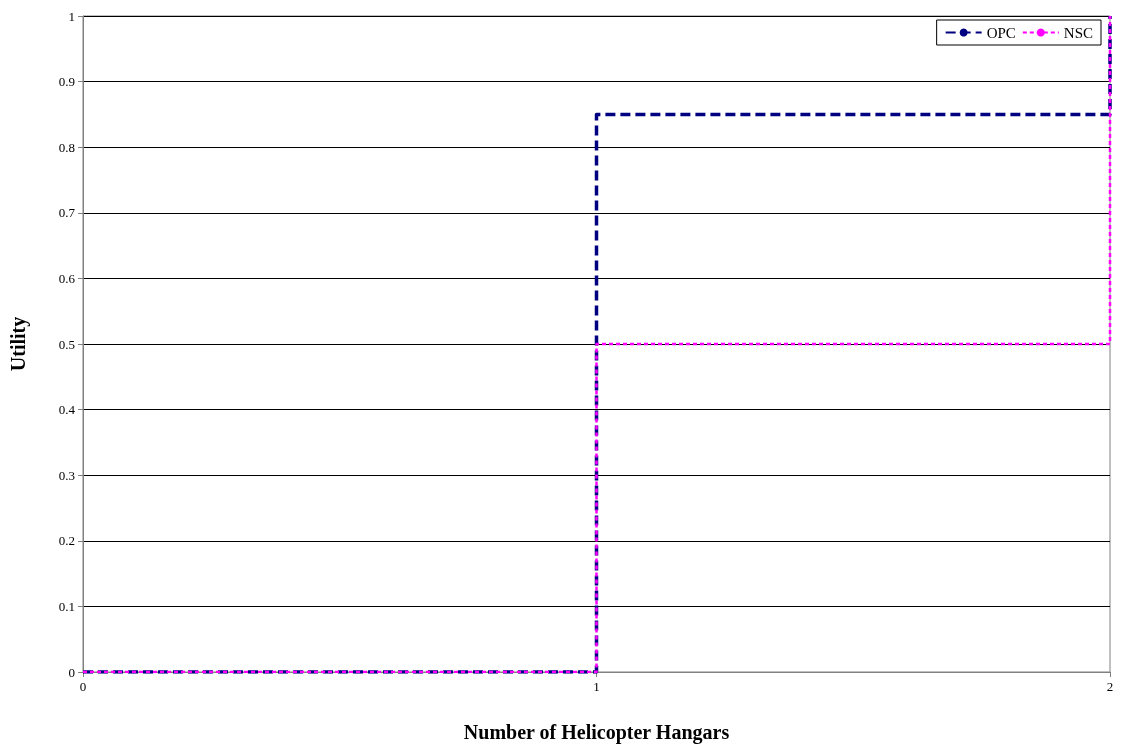 The image size is (1133, 750). What do you see at coordinates (66, 147) in the screenshot?
I see `y-tick-label: 0.8` at bounding box center [66, 147].